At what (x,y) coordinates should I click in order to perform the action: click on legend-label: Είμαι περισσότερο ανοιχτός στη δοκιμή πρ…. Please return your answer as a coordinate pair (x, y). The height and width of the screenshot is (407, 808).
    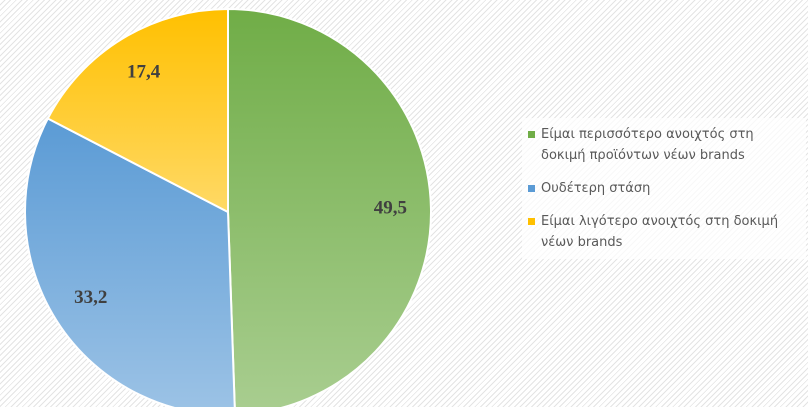
    Looking at the image, I should click on (647, 145).